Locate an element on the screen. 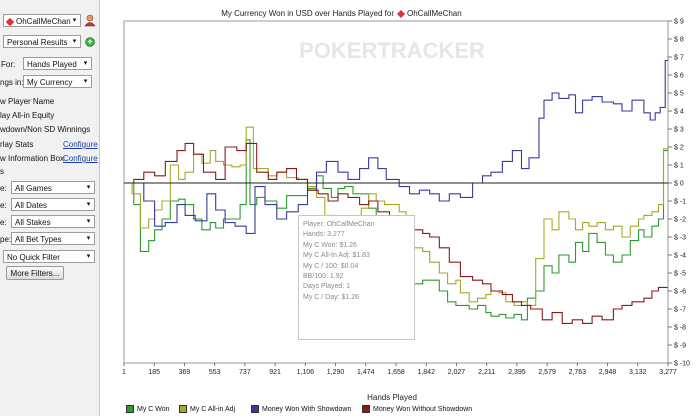 Image resolution: width=700 pixels, height=419 pixels. y-tick-label: $ -8 is located at coordinates (680, 328).